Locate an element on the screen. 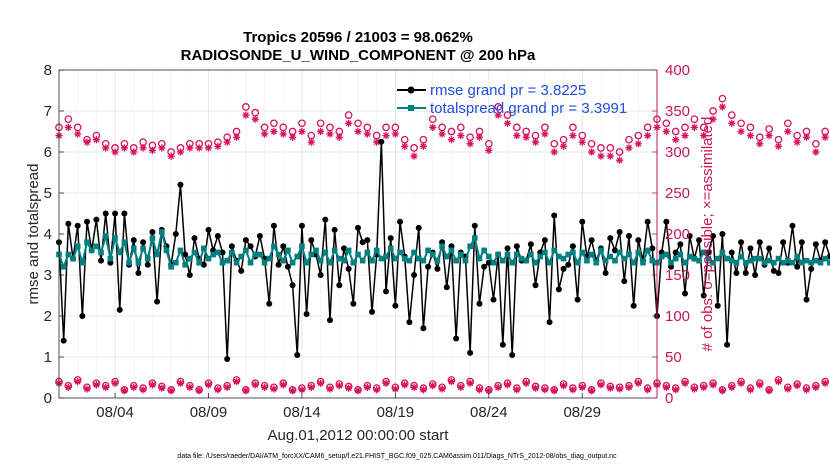 This screenshot has height=470, width=830. y-left-tick-label: 5 is located at coordinates (48, 193).